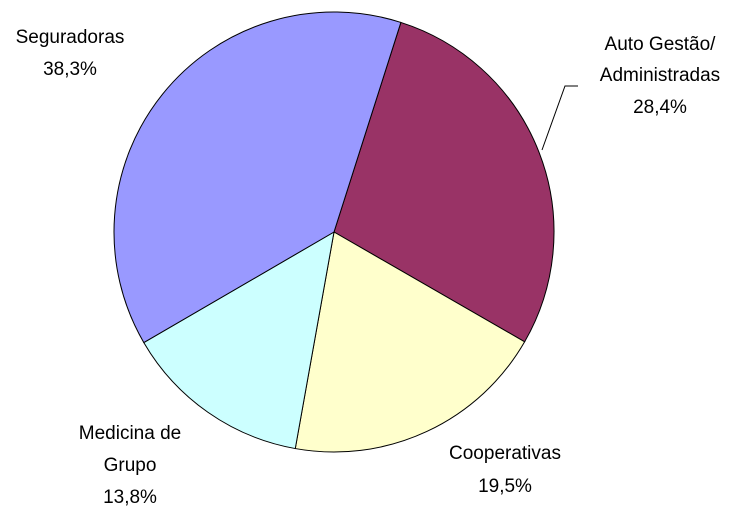  Describe the element at coordinates (505, 453) in the screenshot. I see `slice-label: Cooperativas` at that location.